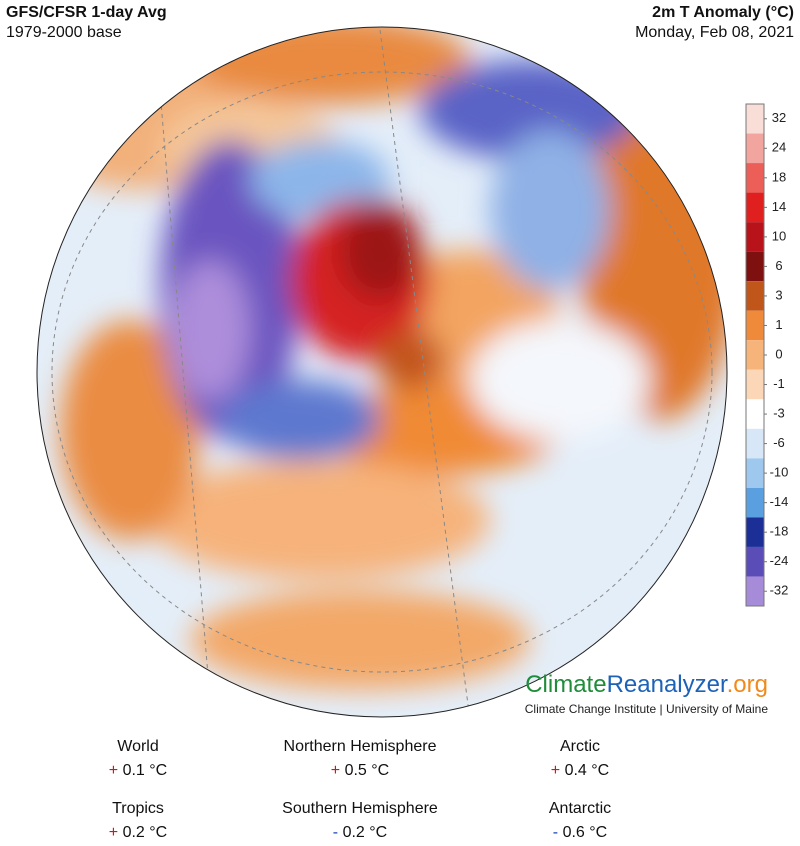 The width and height of the screenshot is (800, 846). I want to click on stat-name: Antarctic, so click(580, 808).